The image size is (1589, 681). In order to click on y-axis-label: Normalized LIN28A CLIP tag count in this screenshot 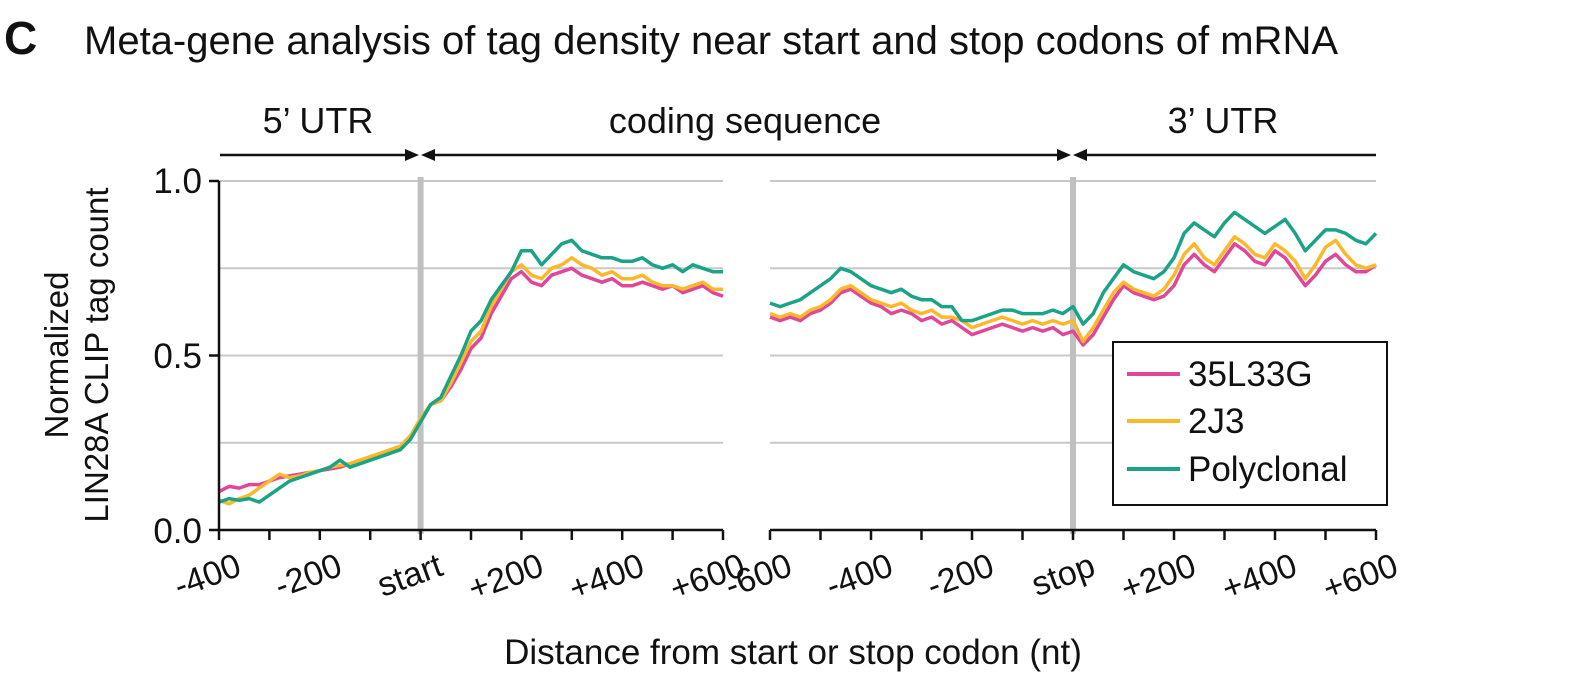, I will do `click(76, 354)`.